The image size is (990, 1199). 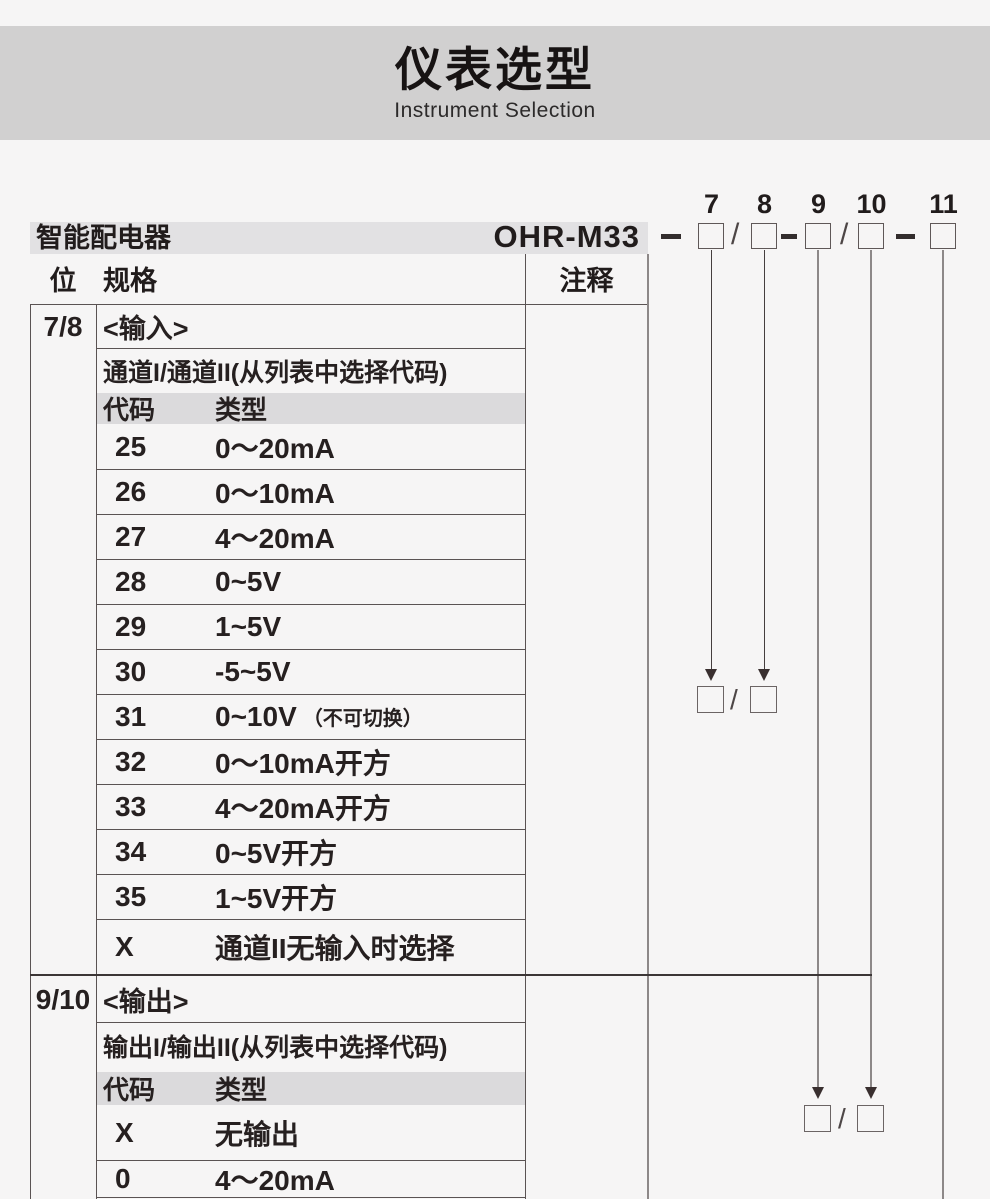 I want to click on row-type: -5~5V, so click(x=253, y=671).